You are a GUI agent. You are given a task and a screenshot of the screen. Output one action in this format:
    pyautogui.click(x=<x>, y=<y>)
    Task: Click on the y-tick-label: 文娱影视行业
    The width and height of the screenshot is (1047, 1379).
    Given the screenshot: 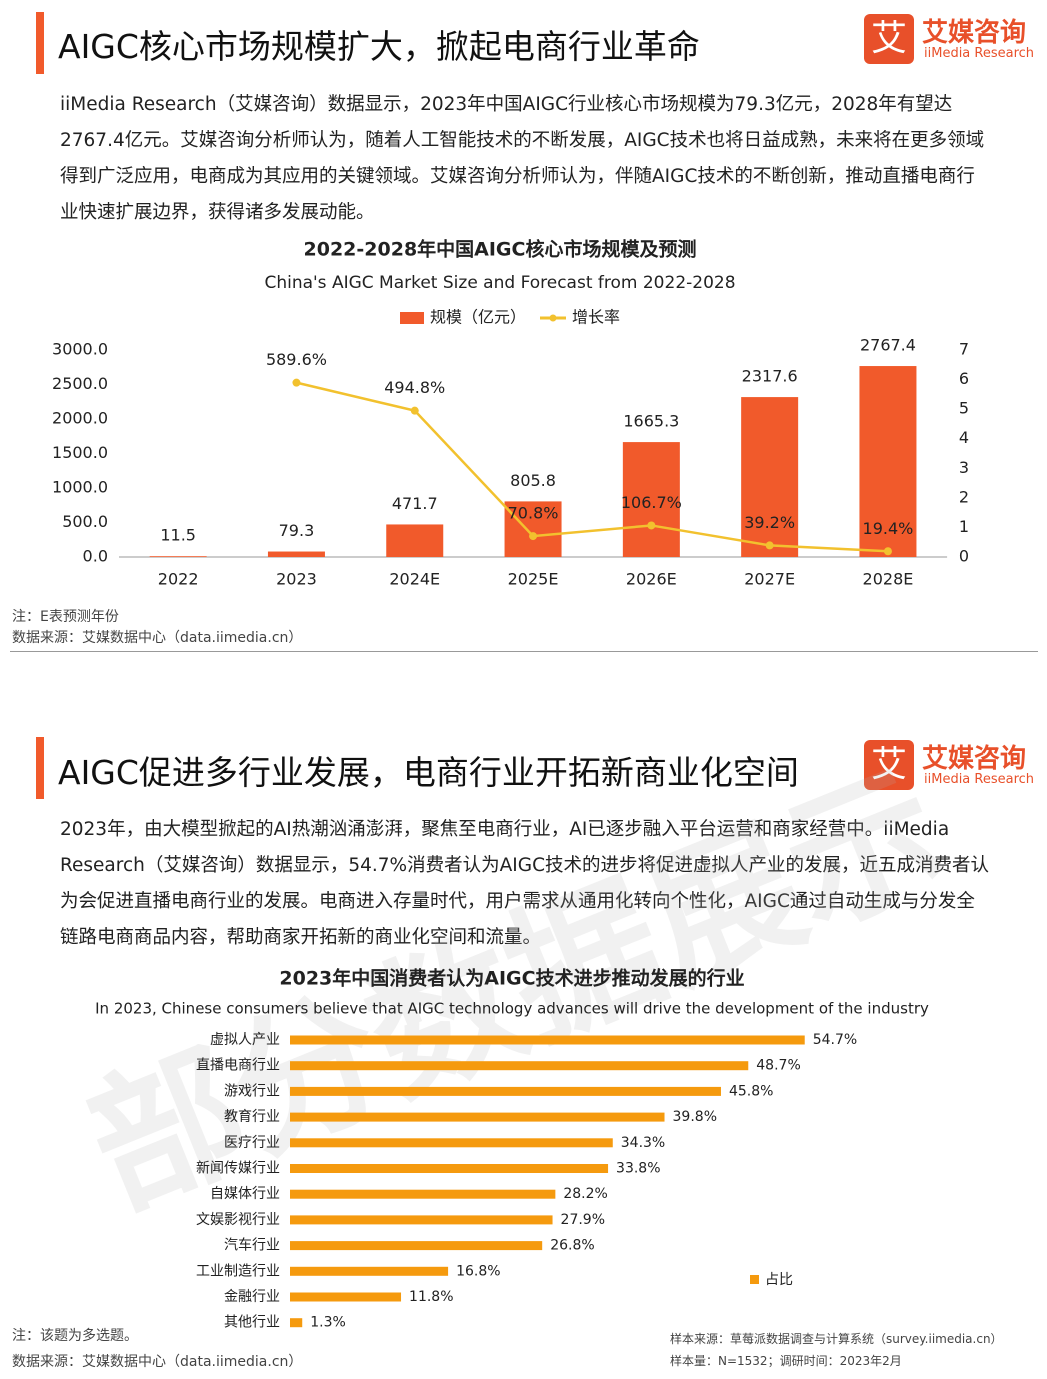 What is the action you would take?
    pyautogui.click(x=238, y=1220)
    